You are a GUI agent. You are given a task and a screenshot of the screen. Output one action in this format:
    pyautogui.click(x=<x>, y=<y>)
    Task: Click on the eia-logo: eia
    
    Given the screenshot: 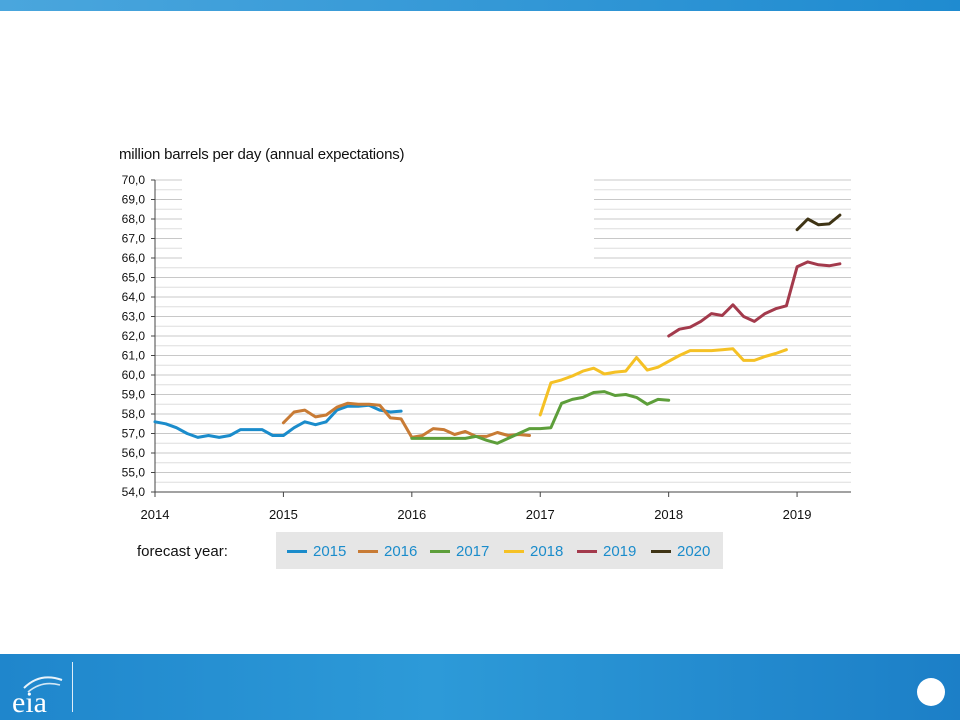 What is the action you would take?
    pyautogui.click(x=37, y=696)
    